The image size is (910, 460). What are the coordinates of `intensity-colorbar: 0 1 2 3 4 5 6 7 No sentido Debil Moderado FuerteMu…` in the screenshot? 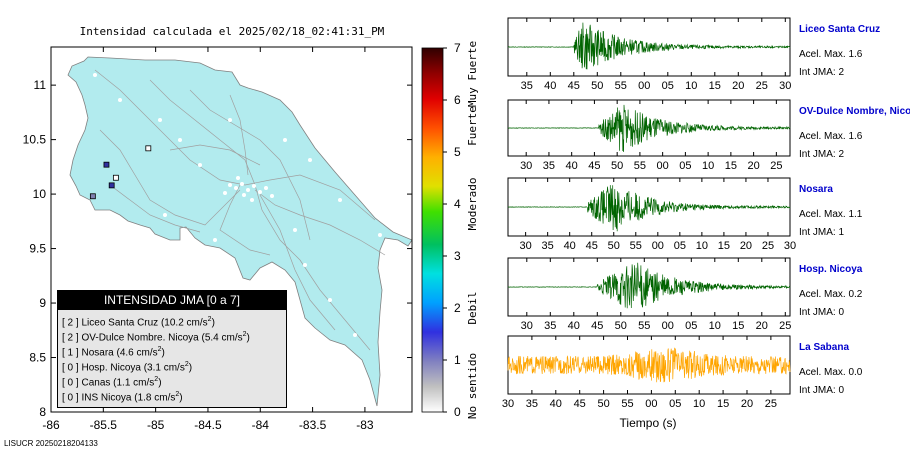 It's located at (450, 230).